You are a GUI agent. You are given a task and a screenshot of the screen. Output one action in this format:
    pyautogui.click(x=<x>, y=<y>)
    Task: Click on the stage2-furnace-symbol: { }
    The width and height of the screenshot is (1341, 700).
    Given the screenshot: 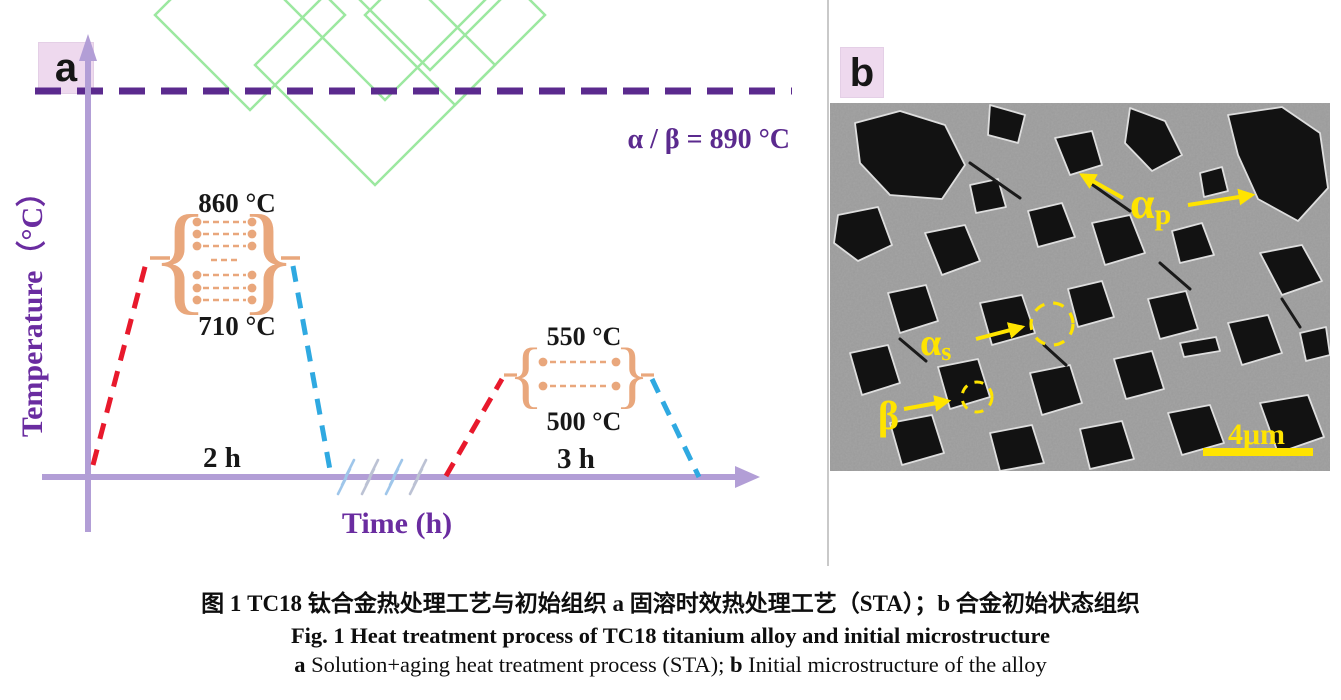 What is the action you would take?
    pyautogui.click(x=579, y=375)
    